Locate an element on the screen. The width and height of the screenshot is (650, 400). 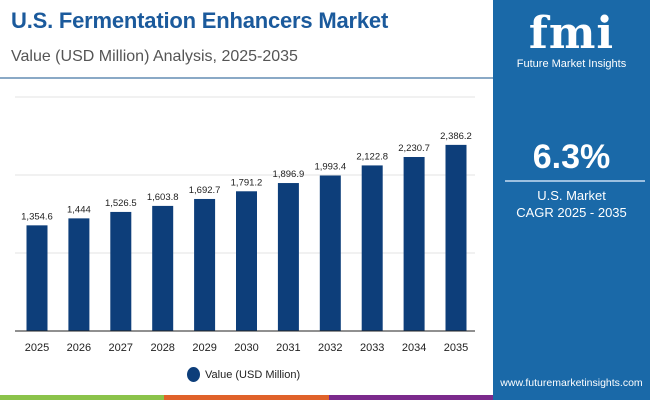
accent-purple is located at coordinates (410, 397).